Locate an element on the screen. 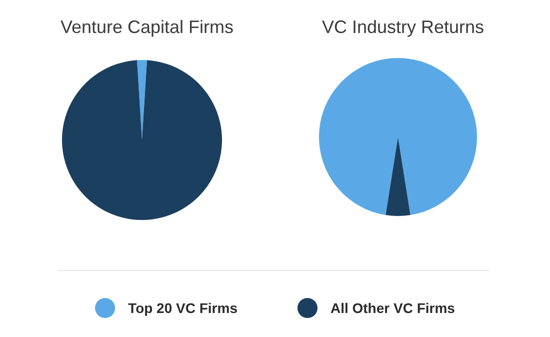 The height and width of the screenshot is (337, 550). slice-label: VC Industry Returns is located at coordinates (403, 27).